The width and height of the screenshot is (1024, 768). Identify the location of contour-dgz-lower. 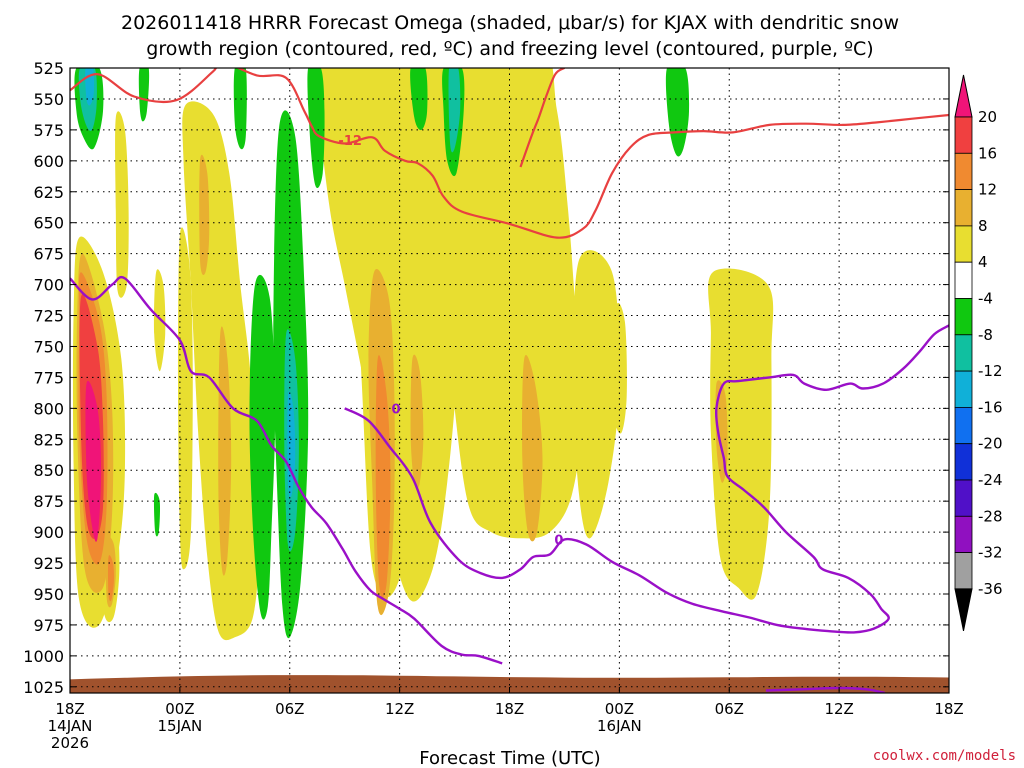
(542, 118).